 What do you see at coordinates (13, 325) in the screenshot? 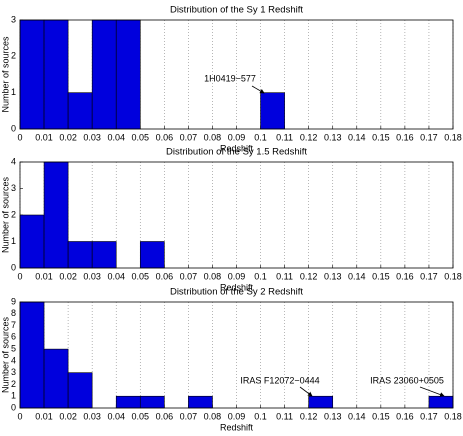
I see `y-tick-label: 7` at bounding box center [13, 325].